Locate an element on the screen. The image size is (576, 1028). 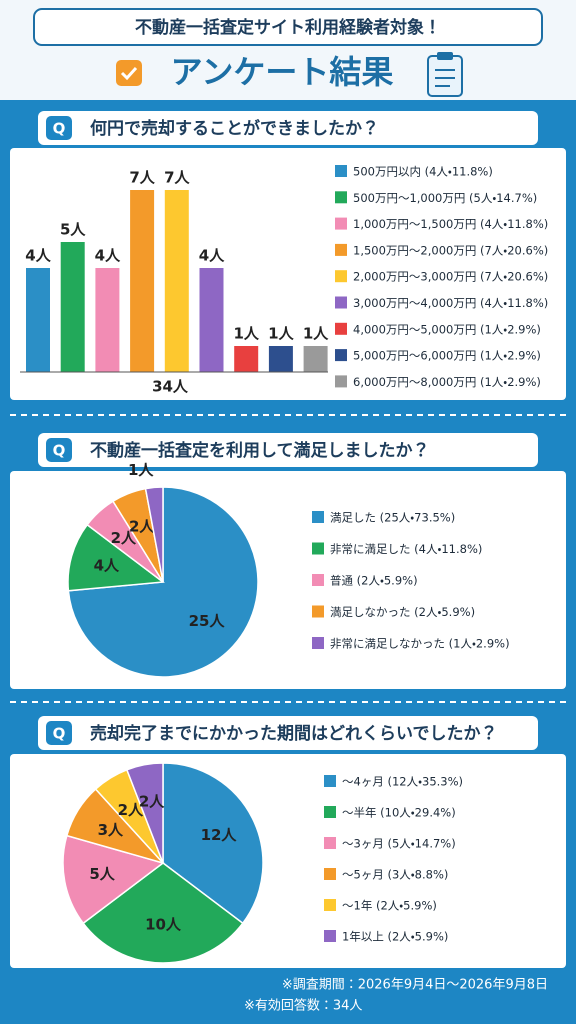
legend-label: 〜3ヶ月 (5人・14.7%) is located at coordinates (399, 844).